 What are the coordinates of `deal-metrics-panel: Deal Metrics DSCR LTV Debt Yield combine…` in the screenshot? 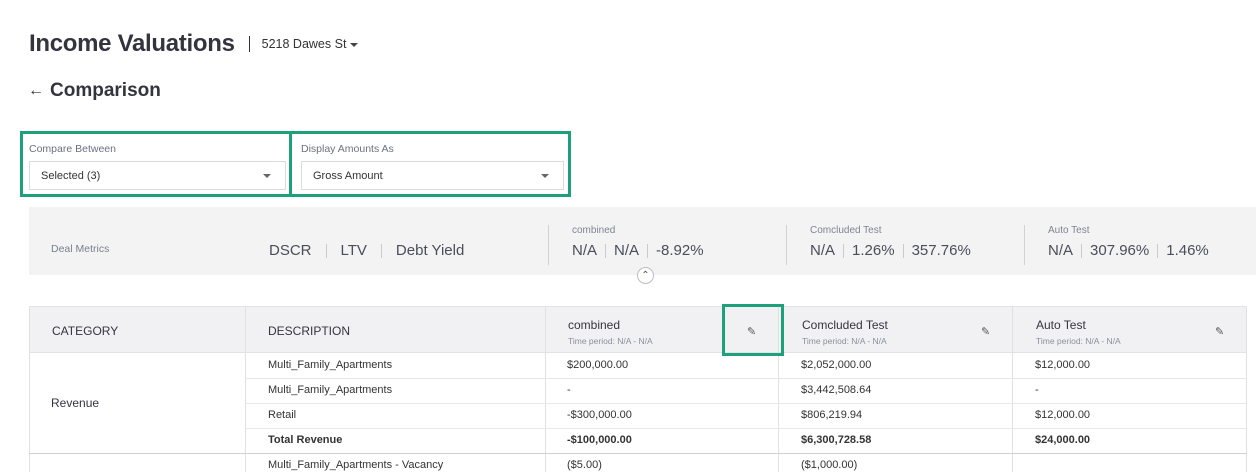 It's located at (642, 241).